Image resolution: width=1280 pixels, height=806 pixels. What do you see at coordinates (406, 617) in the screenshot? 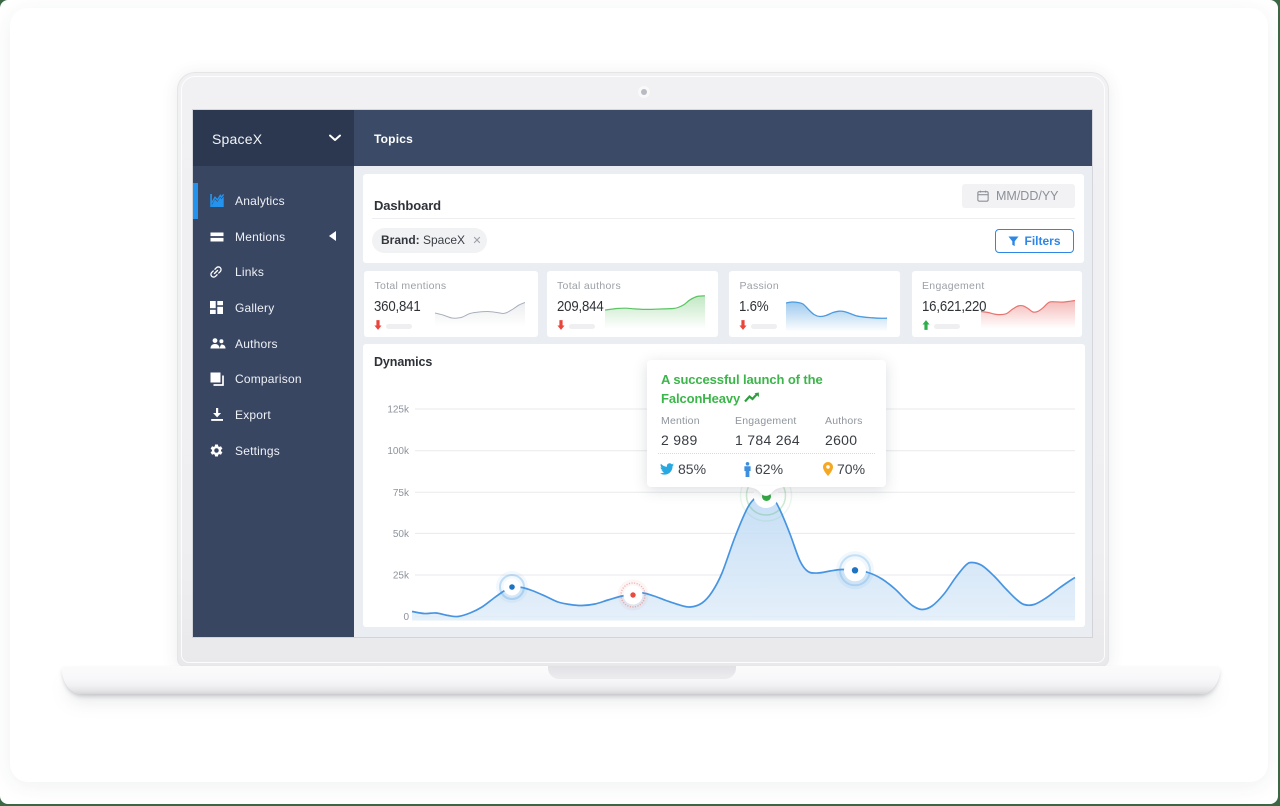
I see `svg-text: 0` at bounding box center [406, 617].